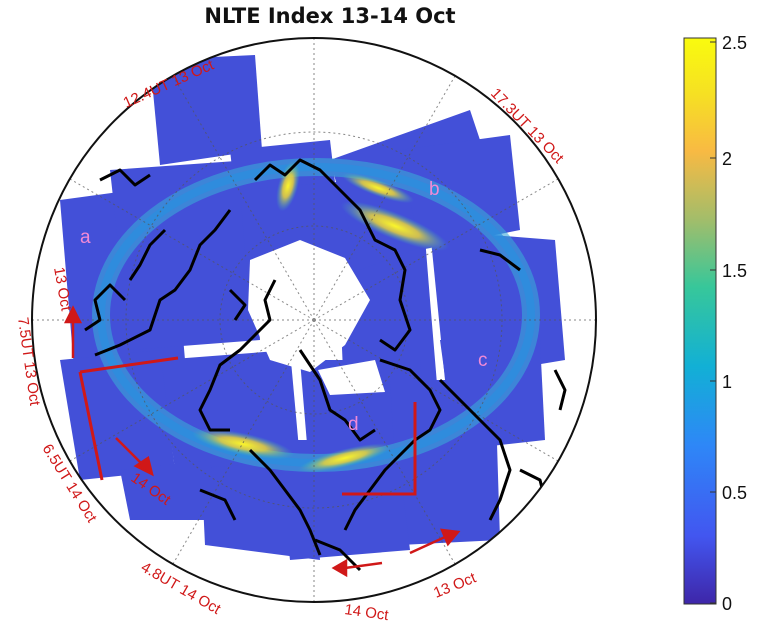 This screenshot has width=768, height=628. What do you see at coordinates (366, 612) in the screenshot?
I see `direction-label-3: 14 Oct` at bounding box center [366, 612].